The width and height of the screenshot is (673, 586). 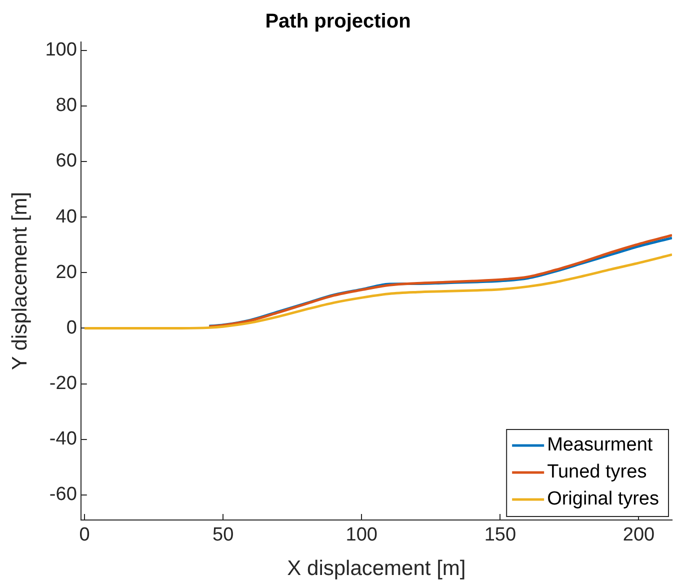 What do you see at coordinates (66, 272) in the screenshot?
I see `y-tick-label: 20` at bounding box center [66, 272].